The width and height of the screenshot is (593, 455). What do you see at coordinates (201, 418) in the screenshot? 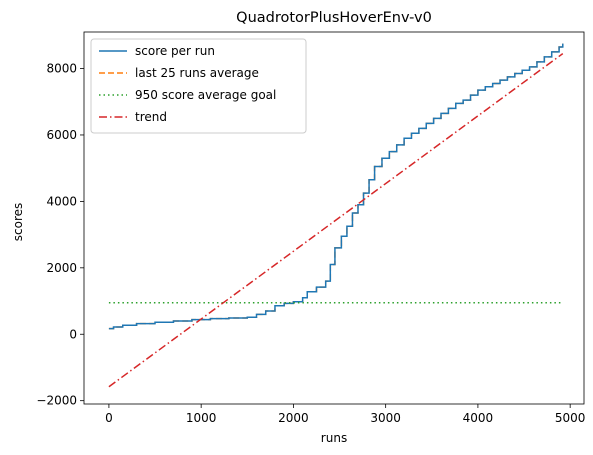
I see `x-tick-label: 1000` at bounding box center [201, 418].